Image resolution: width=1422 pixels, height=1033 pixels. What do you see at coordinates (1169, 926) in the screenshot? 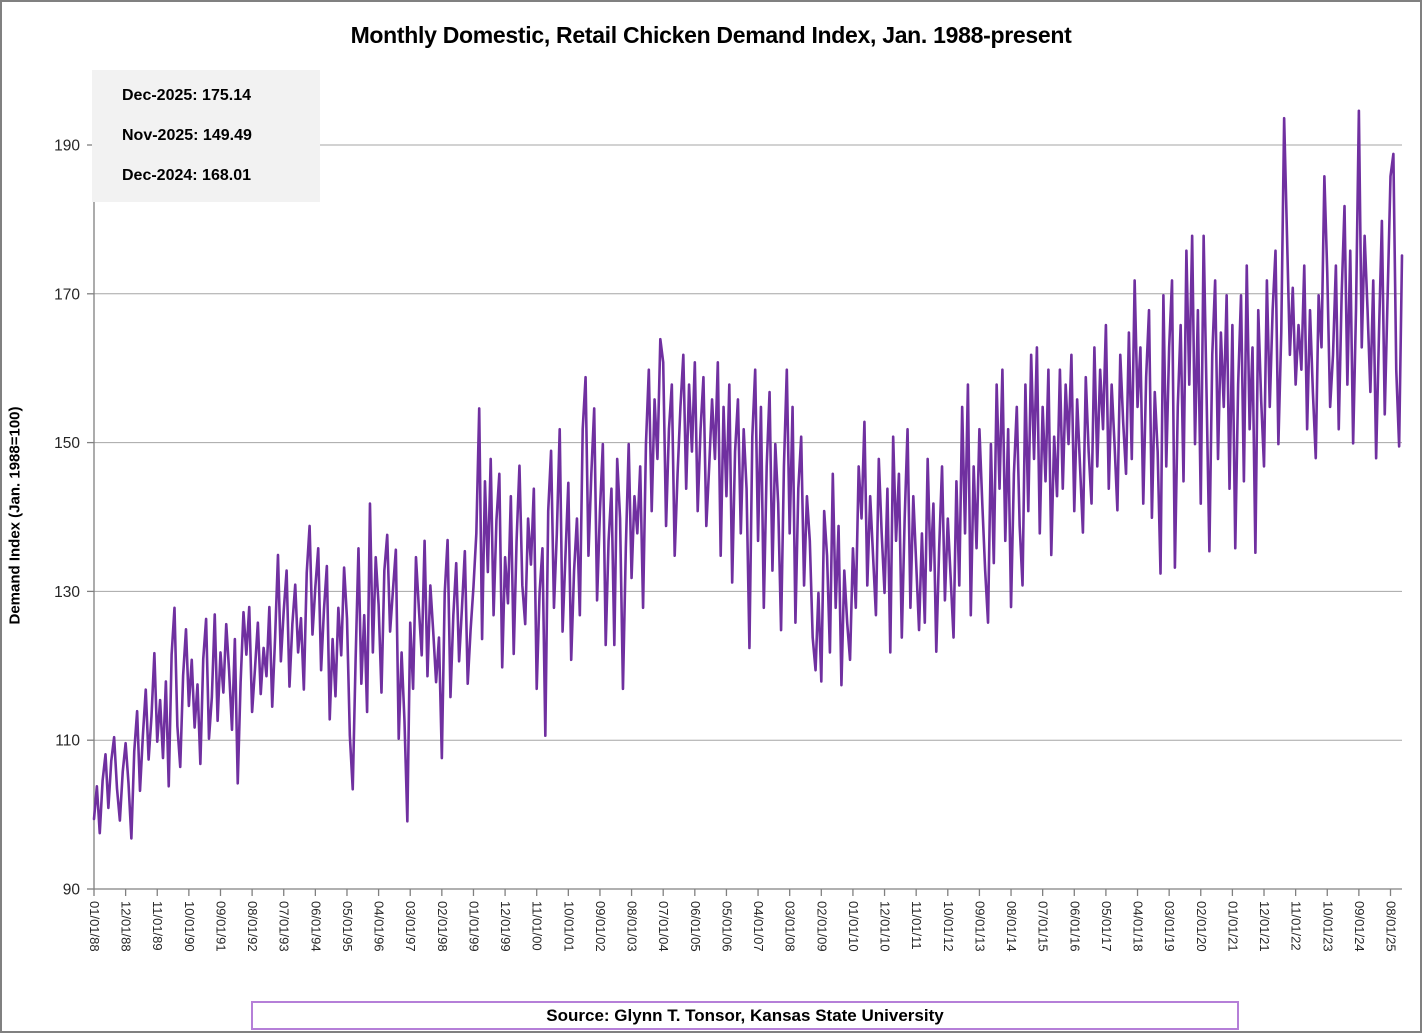
I see `x-tick-label: 03/01/19` at bounding box center [1169, 926].